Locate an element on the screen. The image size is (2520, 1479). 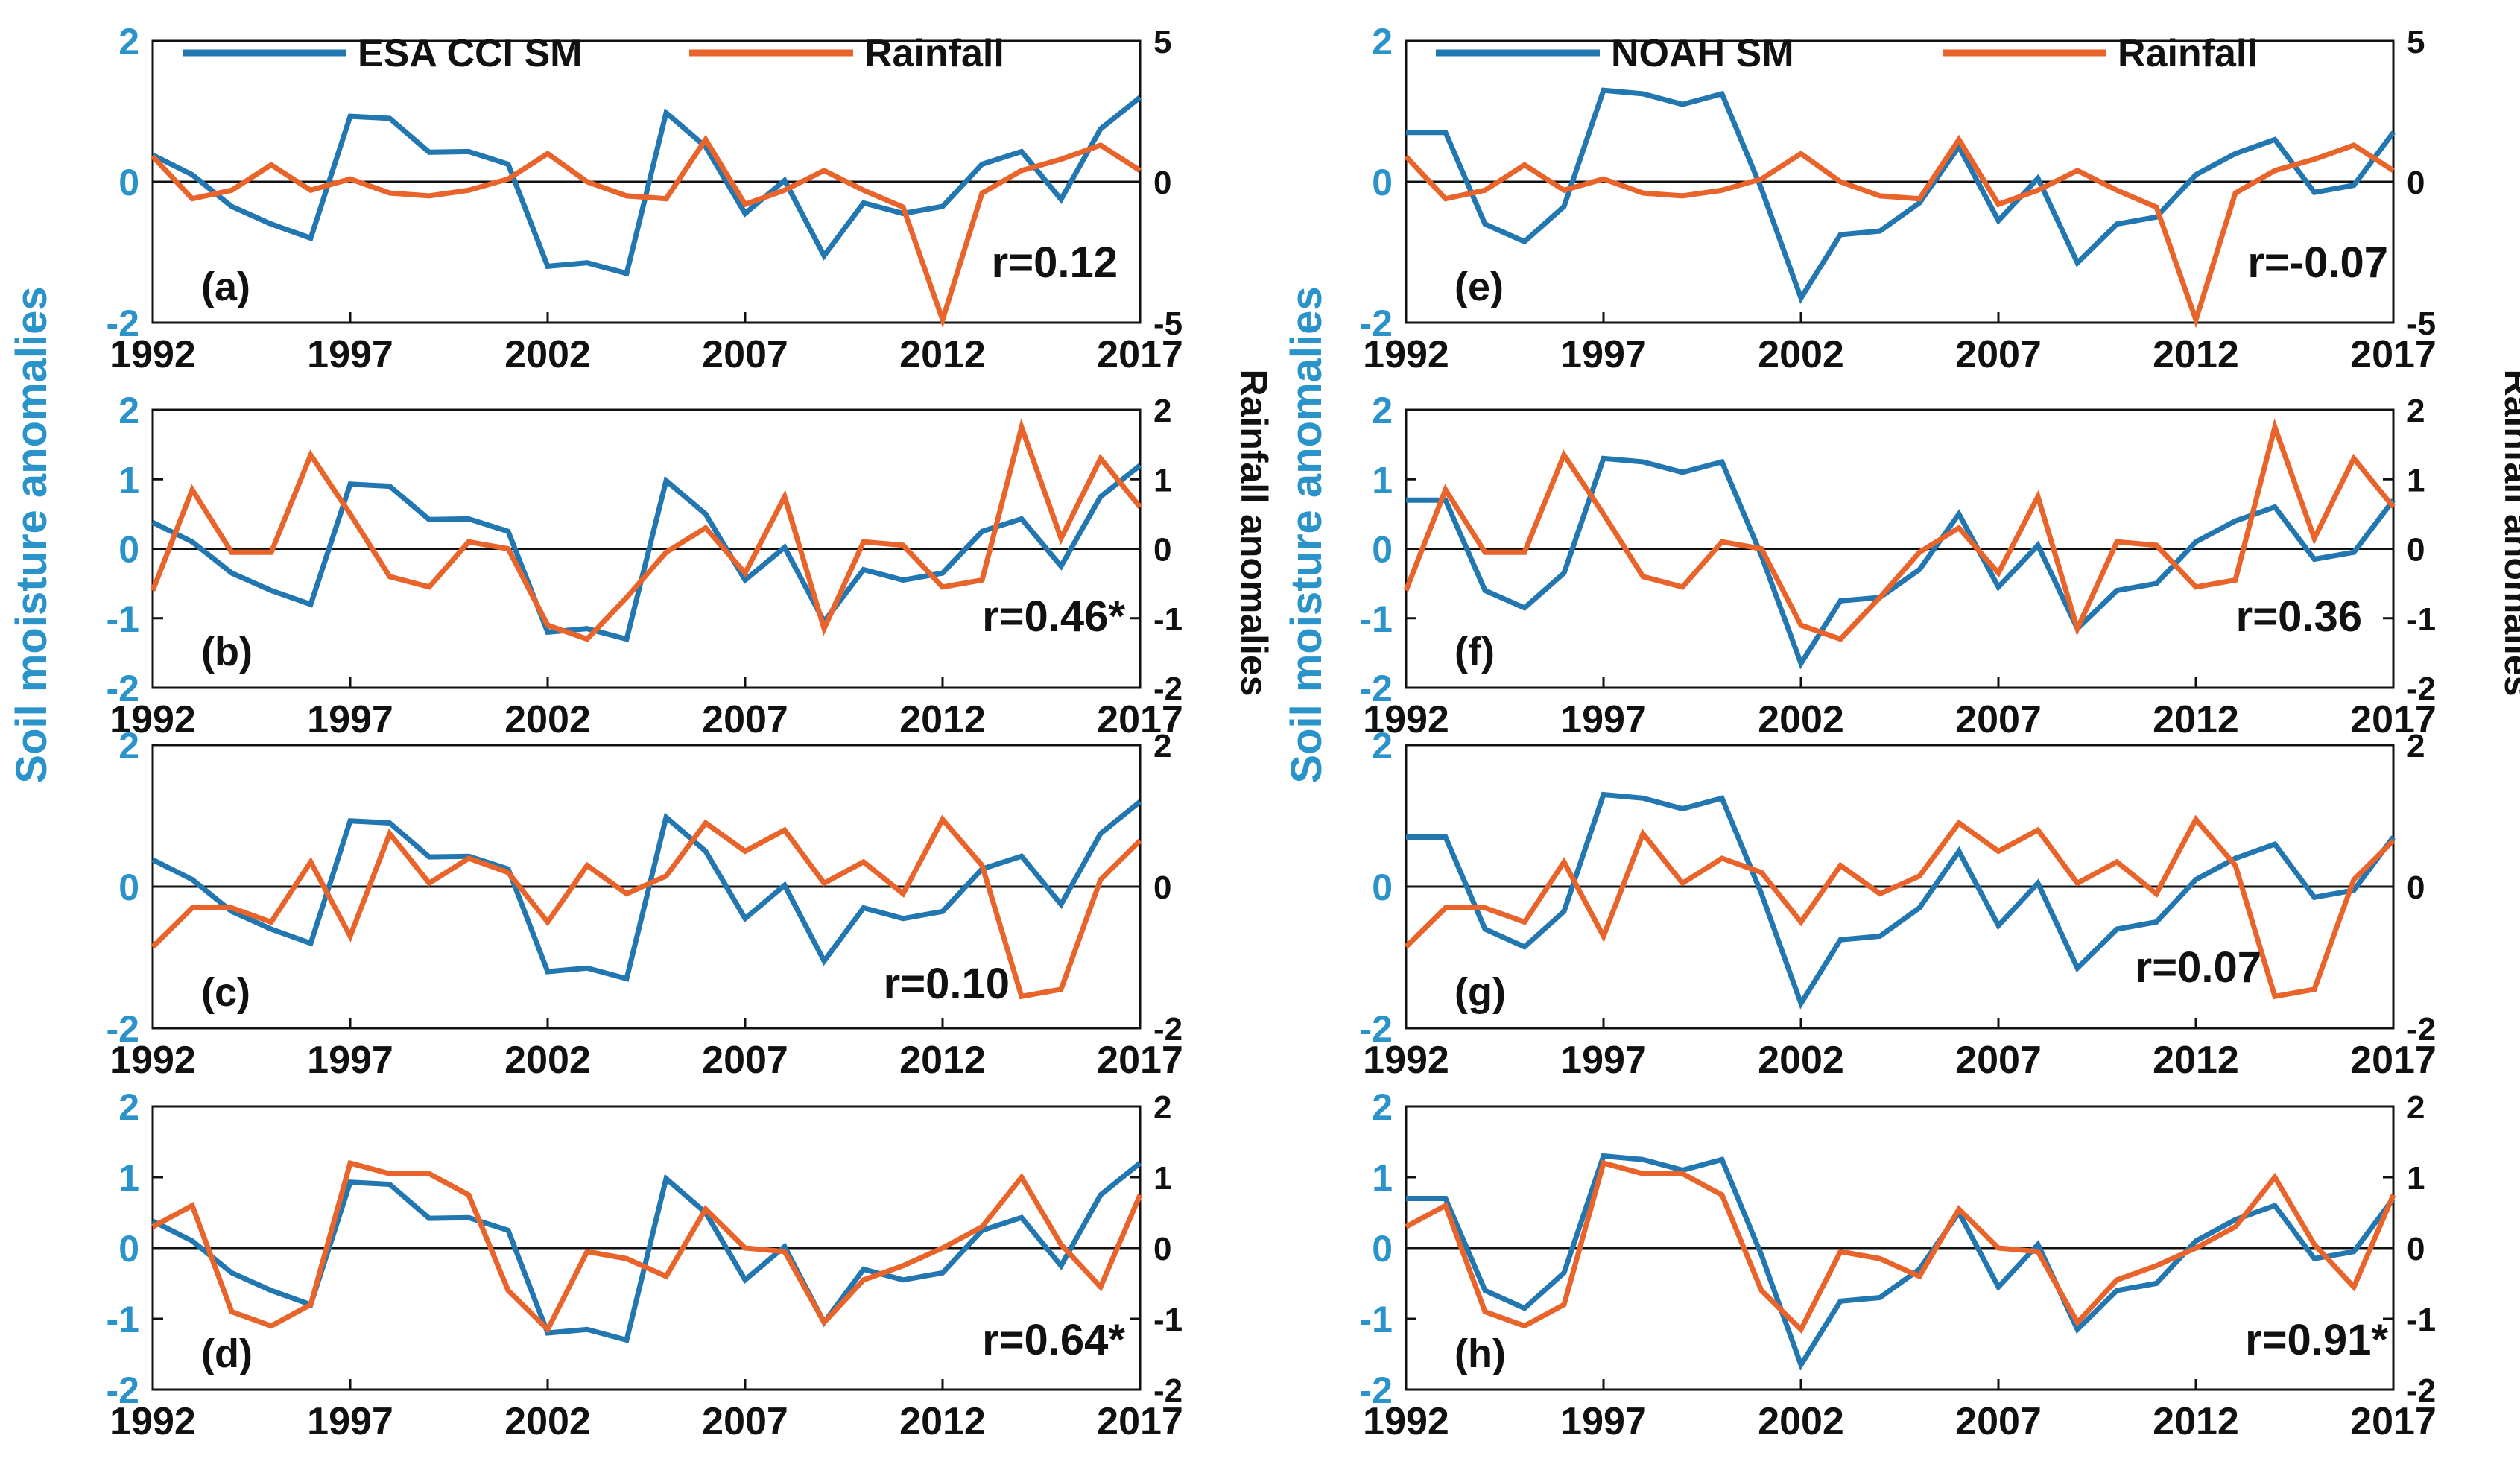
left-y-axis-label: Soil moisture anomalies is located at coordinates (31, 534).